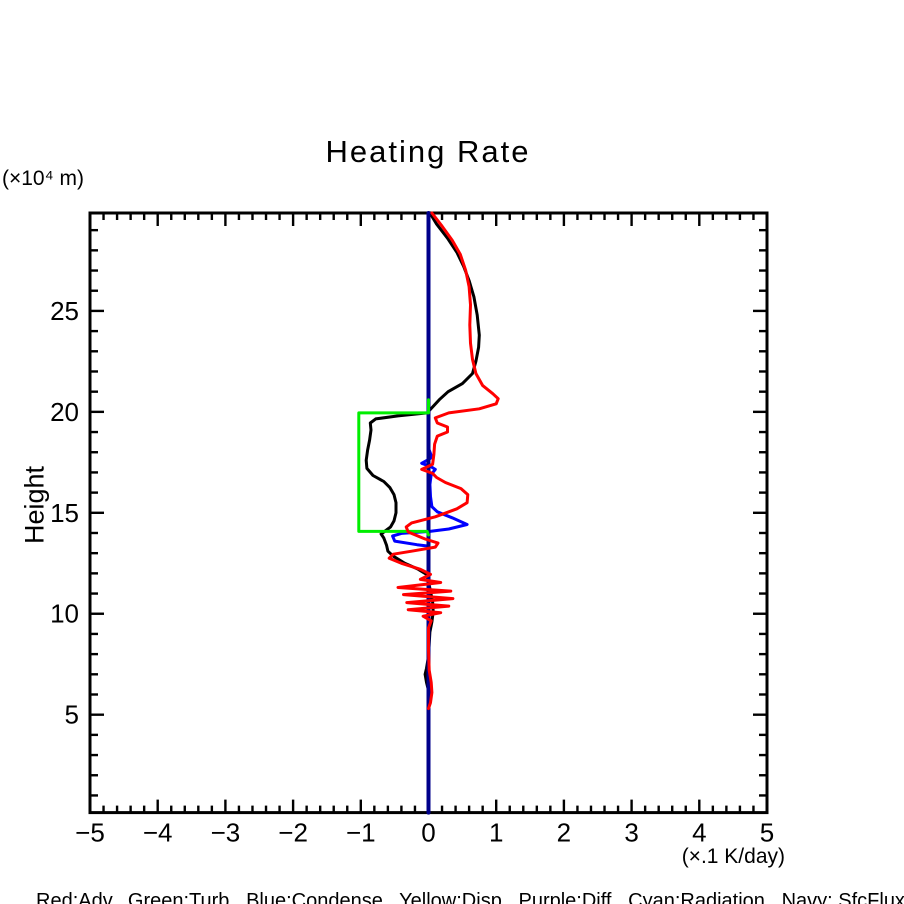 This screenshot has height=904, width=904. I want to click on series-black-line, so click(422, 460).